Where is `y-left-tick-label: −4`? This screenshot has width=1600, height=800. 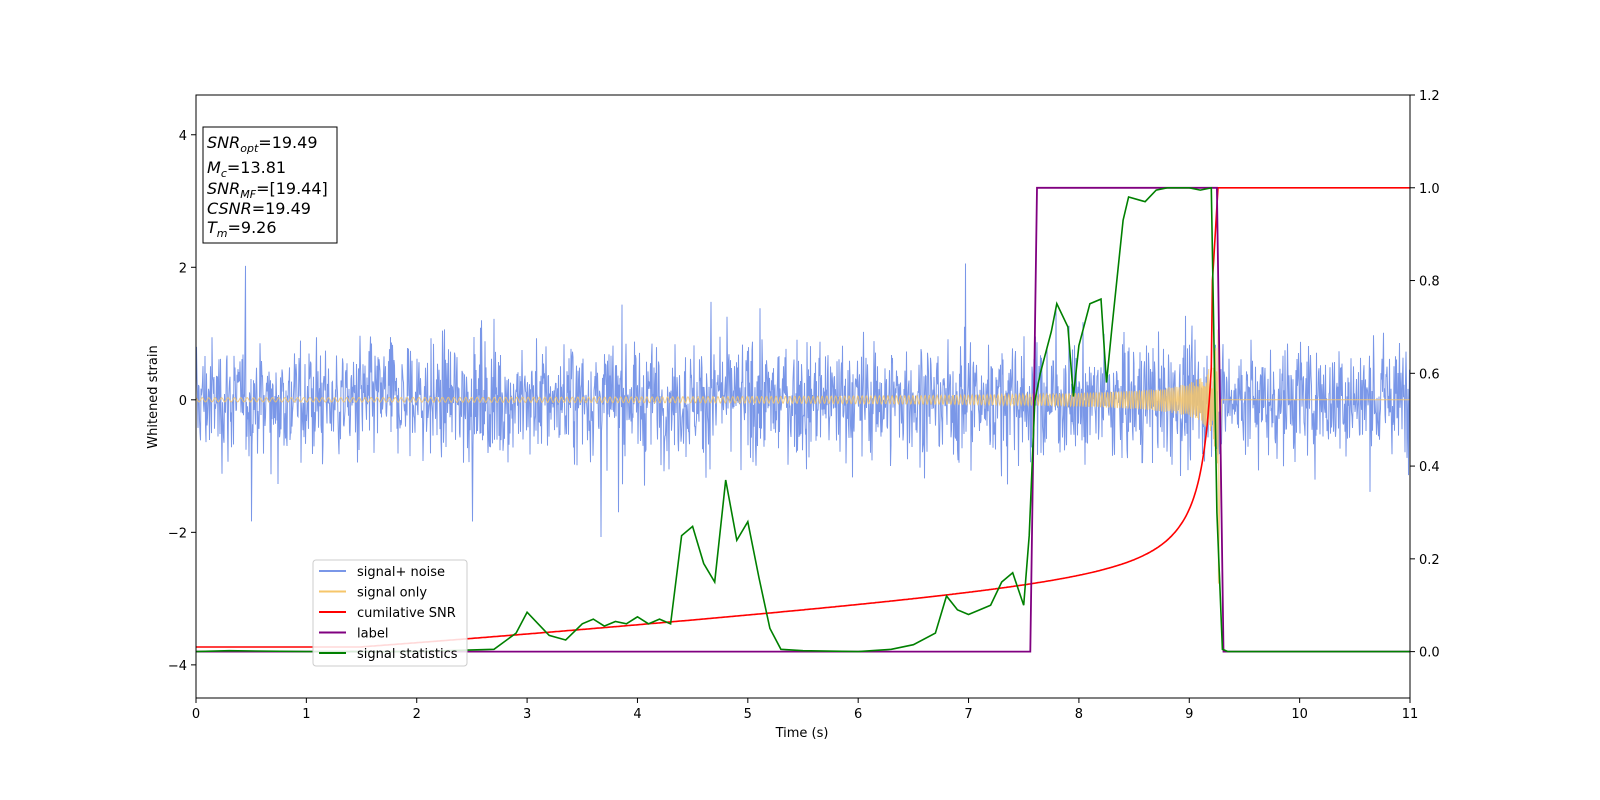 y-left-tick-label: −4 is located at coordinates (177, 666).